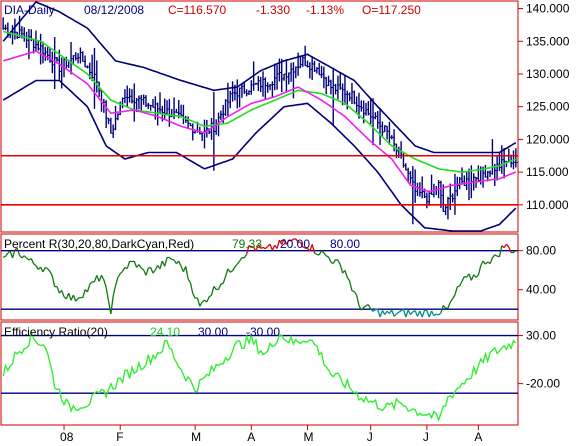 The image size is (584, 446). I want to click on price-title-change: -1.330, so click(273, 10).